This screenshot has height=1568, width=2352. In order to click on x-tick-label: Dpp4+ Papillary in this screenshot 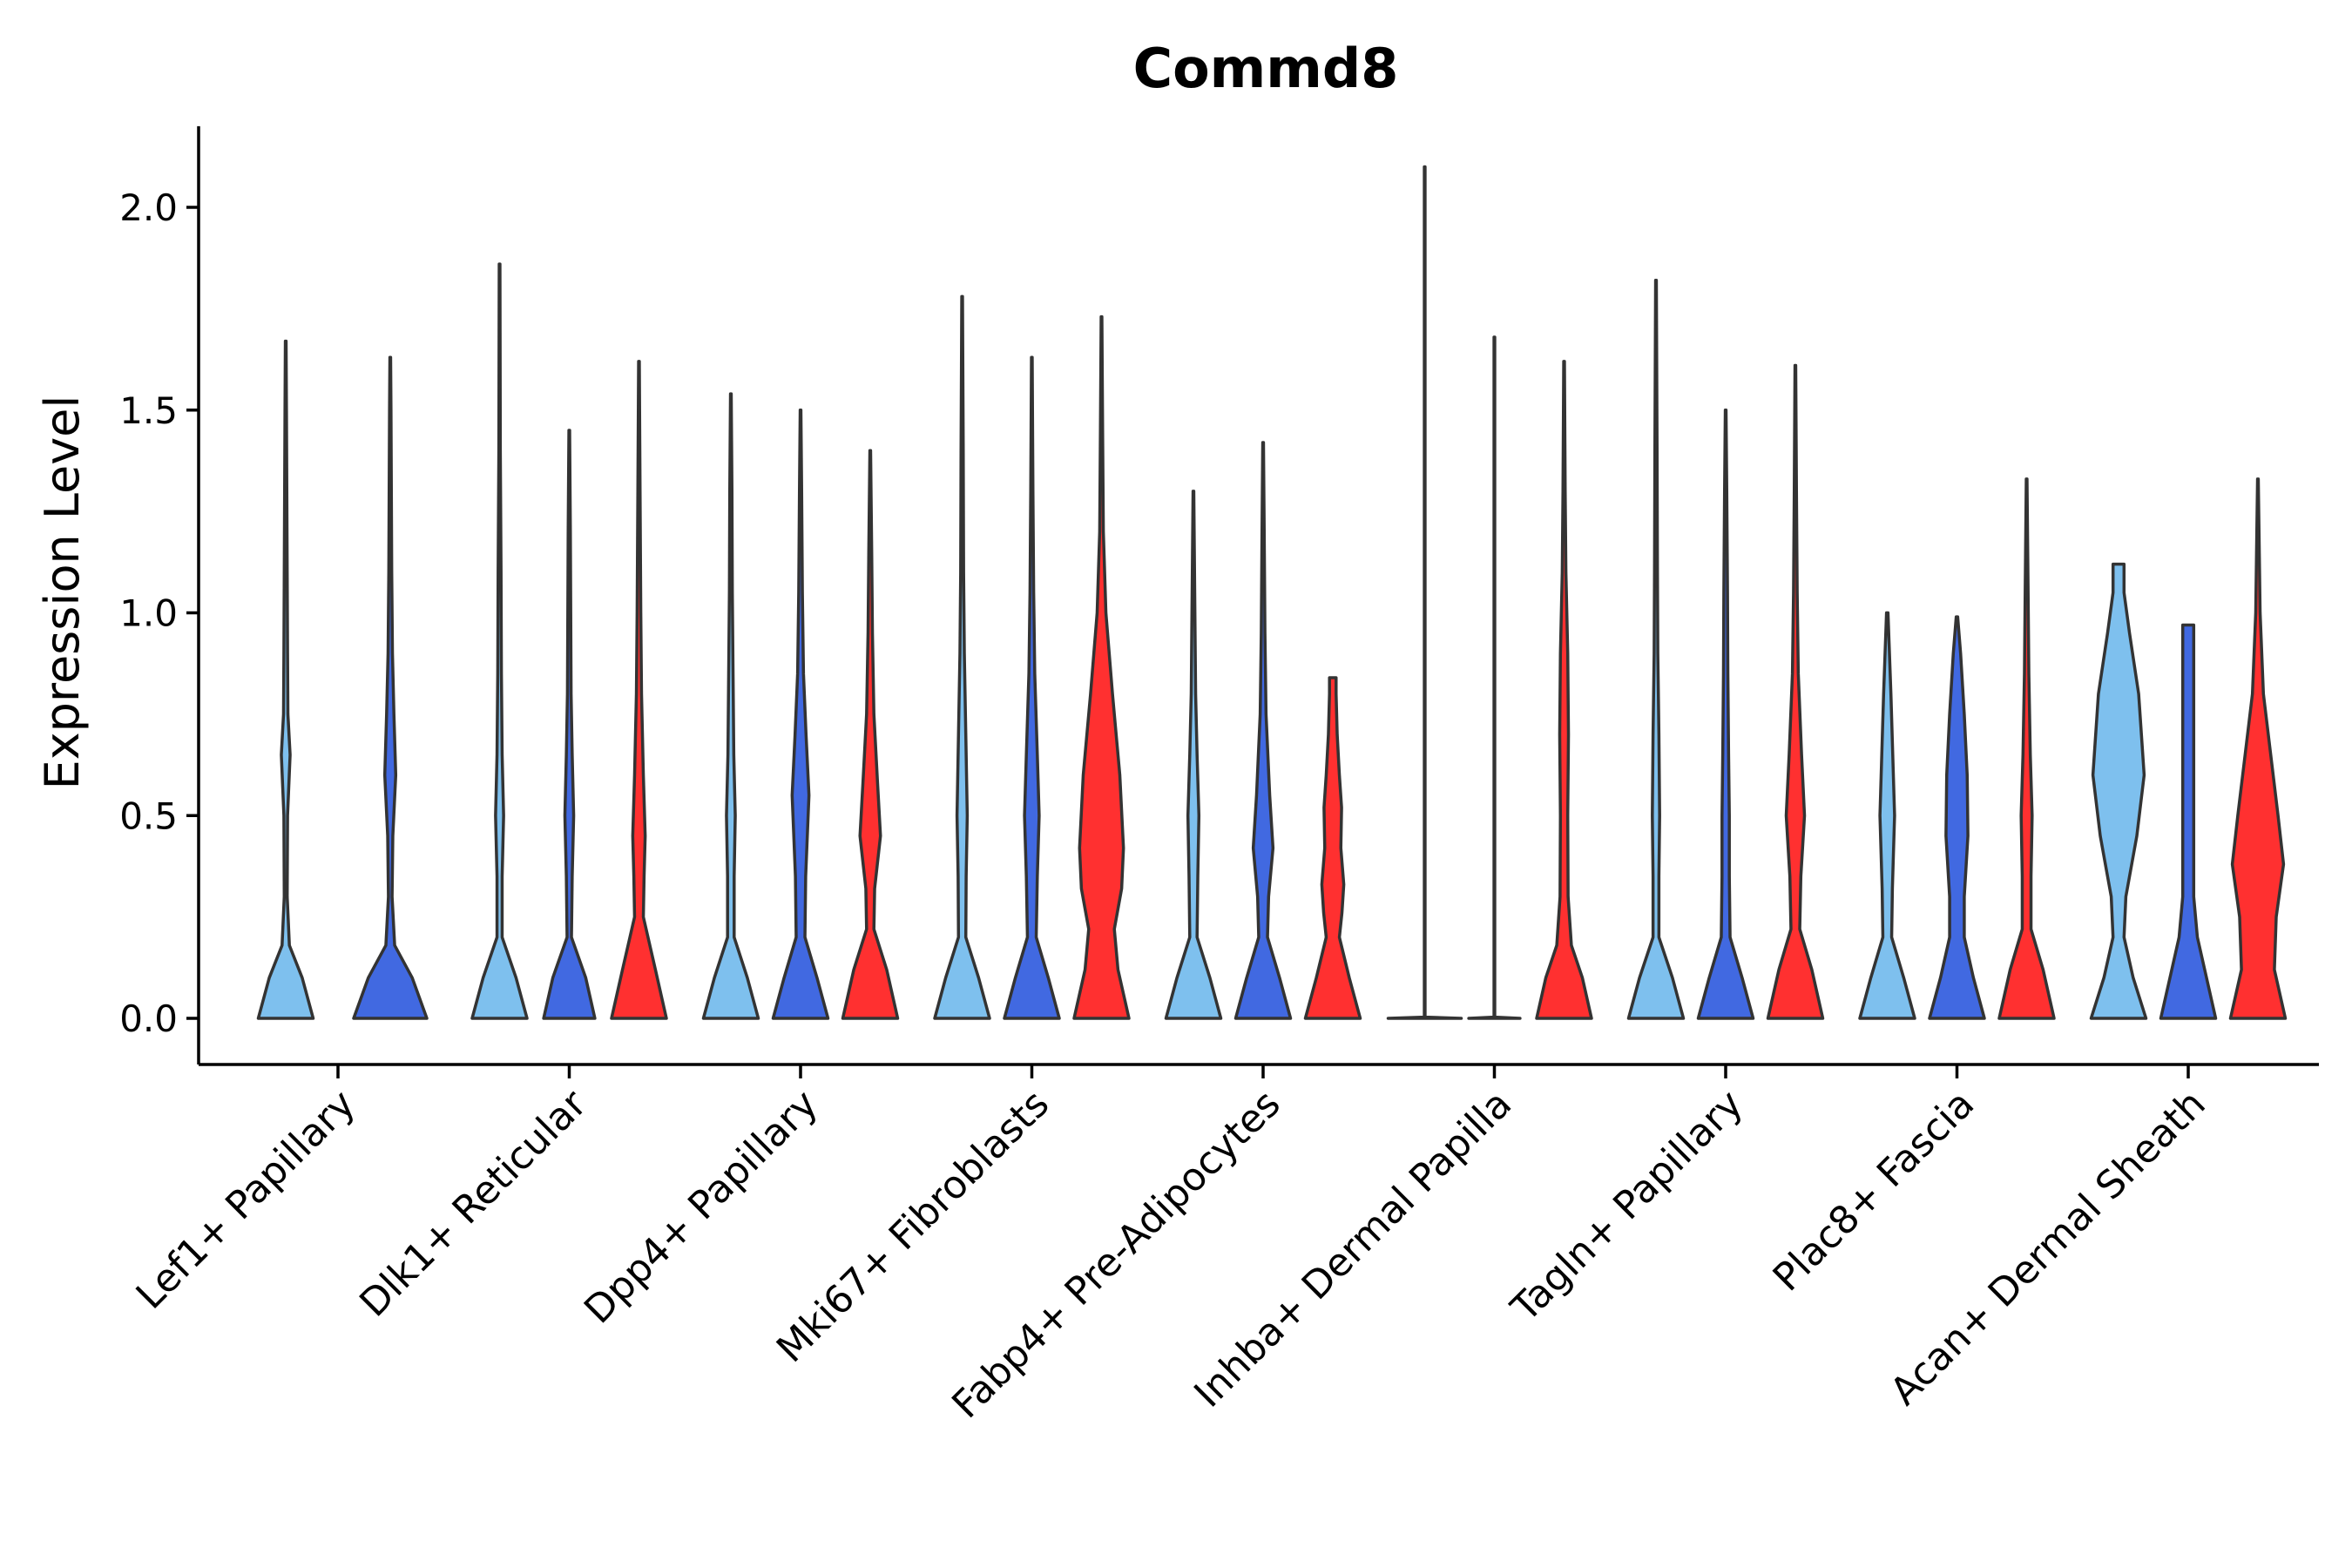, I will do `click(702, 1207)`.